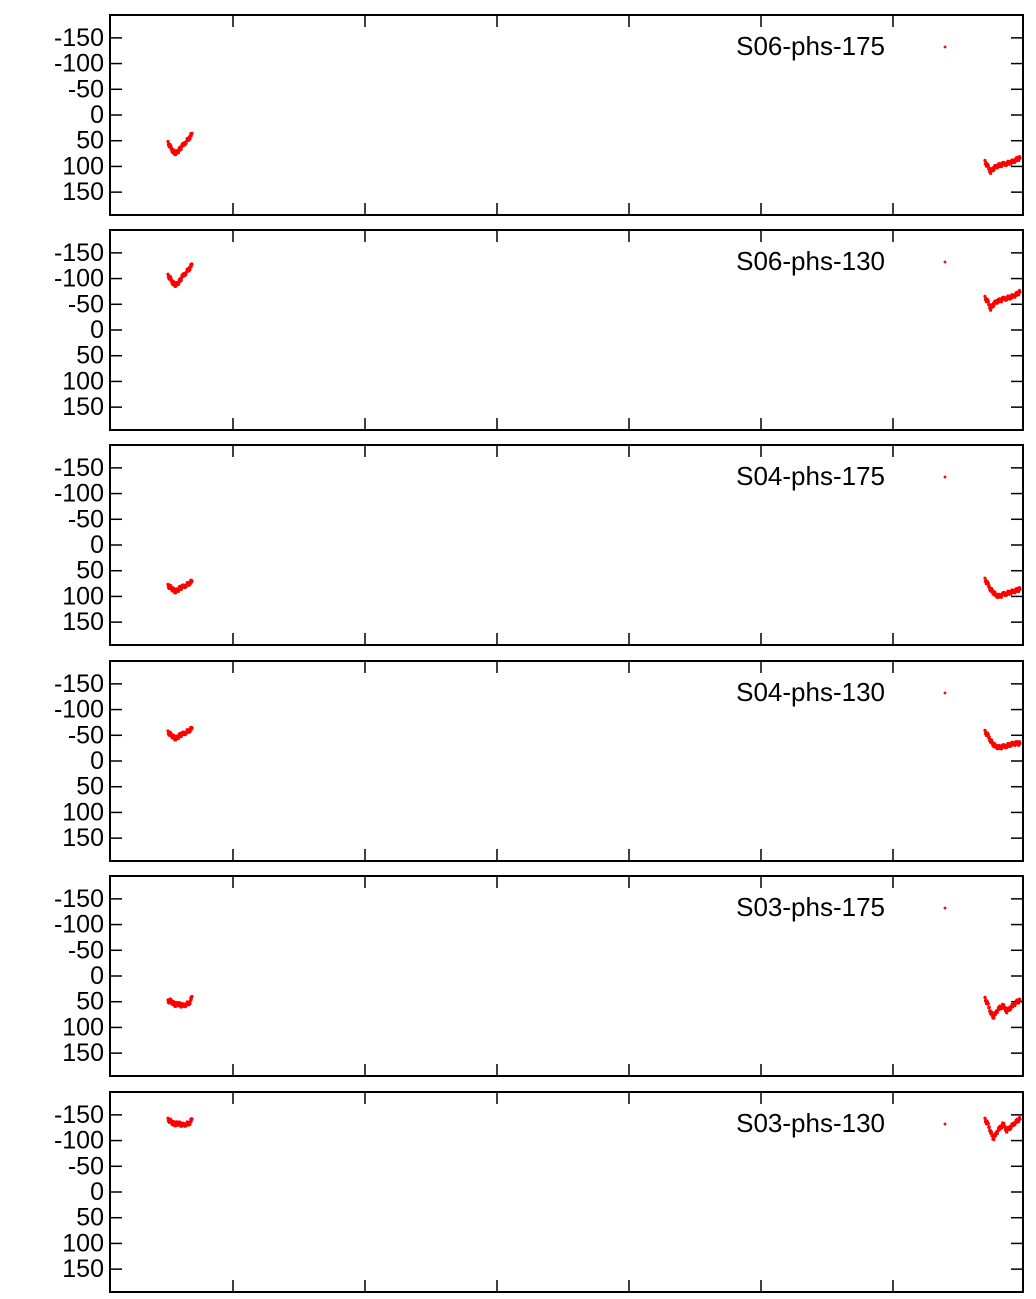  I want to click on legend-label: S04-phs-175, so click(810, 476).